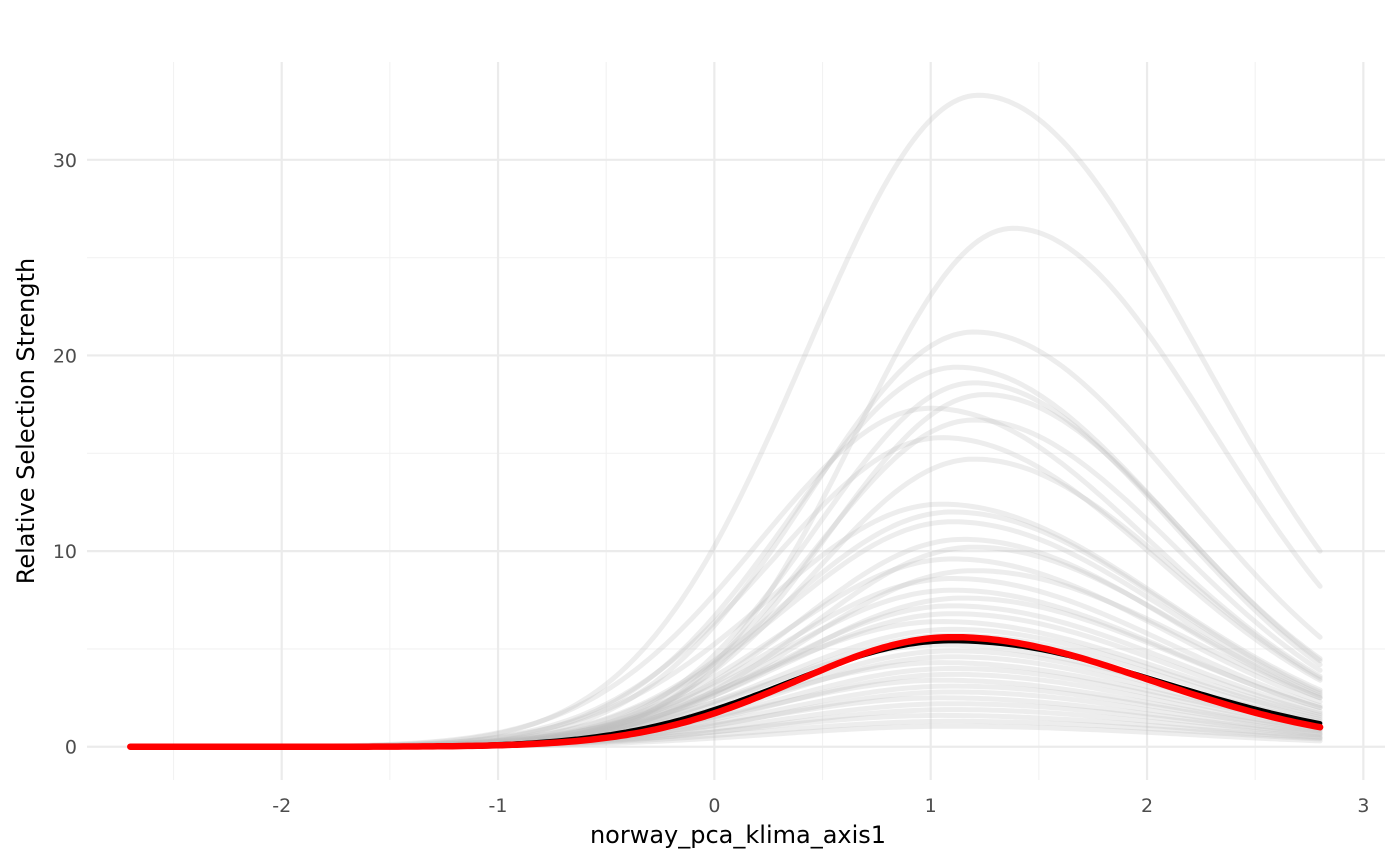  What do you see at coordinates (65, 356) in the screenshot?
I see `y-tick-label: 20` at bounding box center [65, 356].